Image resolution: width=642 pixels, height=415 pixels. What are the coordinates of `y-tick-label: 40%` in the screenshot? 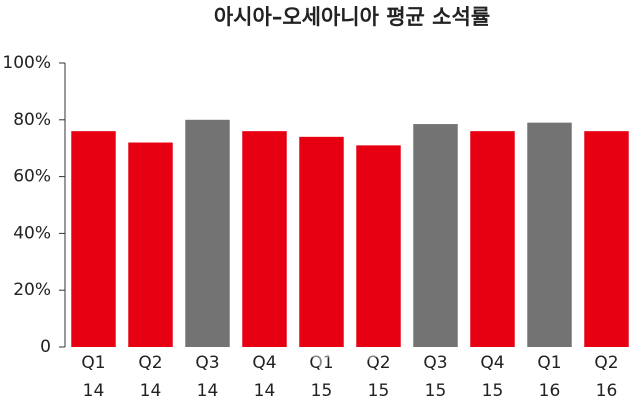 It's located at (32, 233).